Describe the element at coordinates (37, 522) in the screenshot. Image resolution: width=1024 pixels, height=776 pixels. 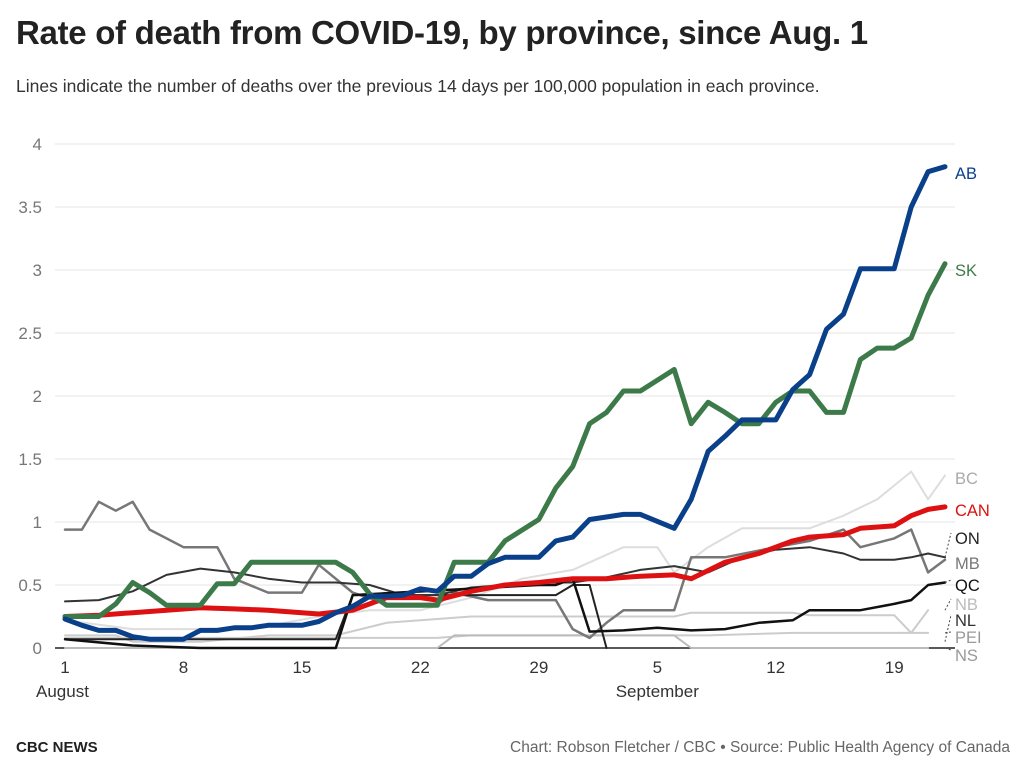
I see `y-tick-label: 1` at that location.